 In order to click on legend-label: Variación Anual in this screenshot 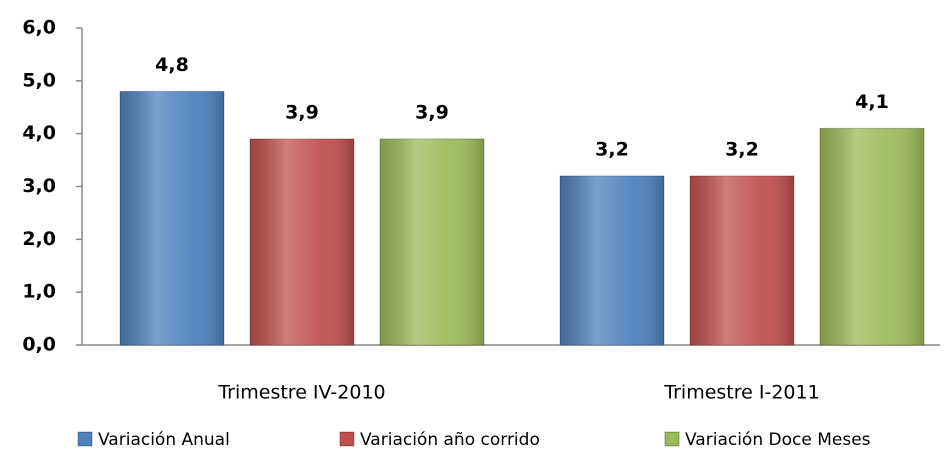, I will do `click(164, 440)`.